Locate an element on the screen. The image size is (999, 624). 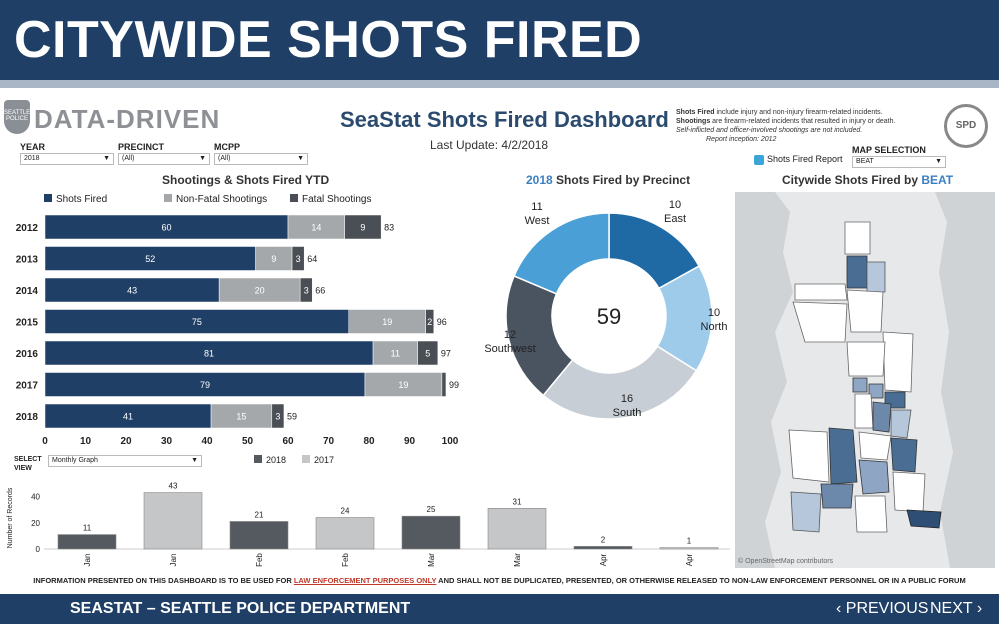
donut-precinct-label: North is located at coordinates (714, 327).